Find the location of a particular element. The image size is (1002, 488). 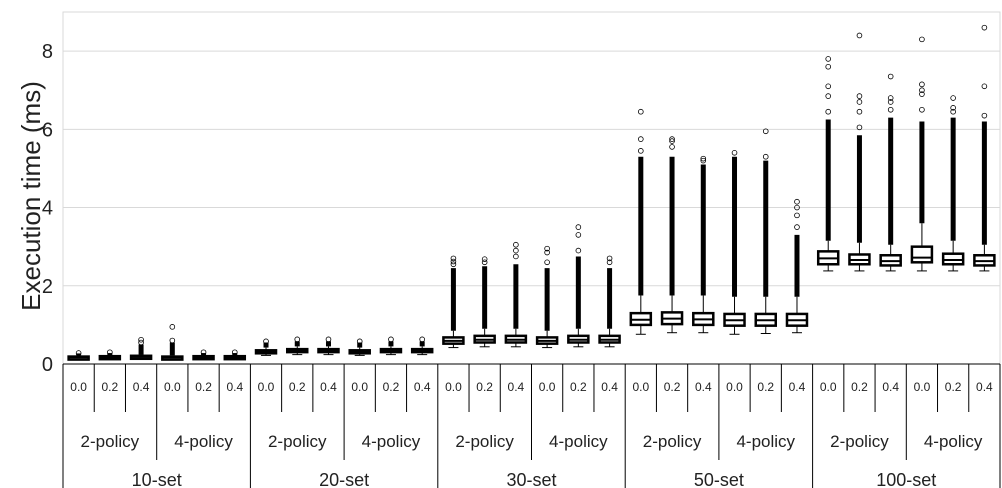

box-30-set-4-policy-0.2 is located at coordinates (578, 286).